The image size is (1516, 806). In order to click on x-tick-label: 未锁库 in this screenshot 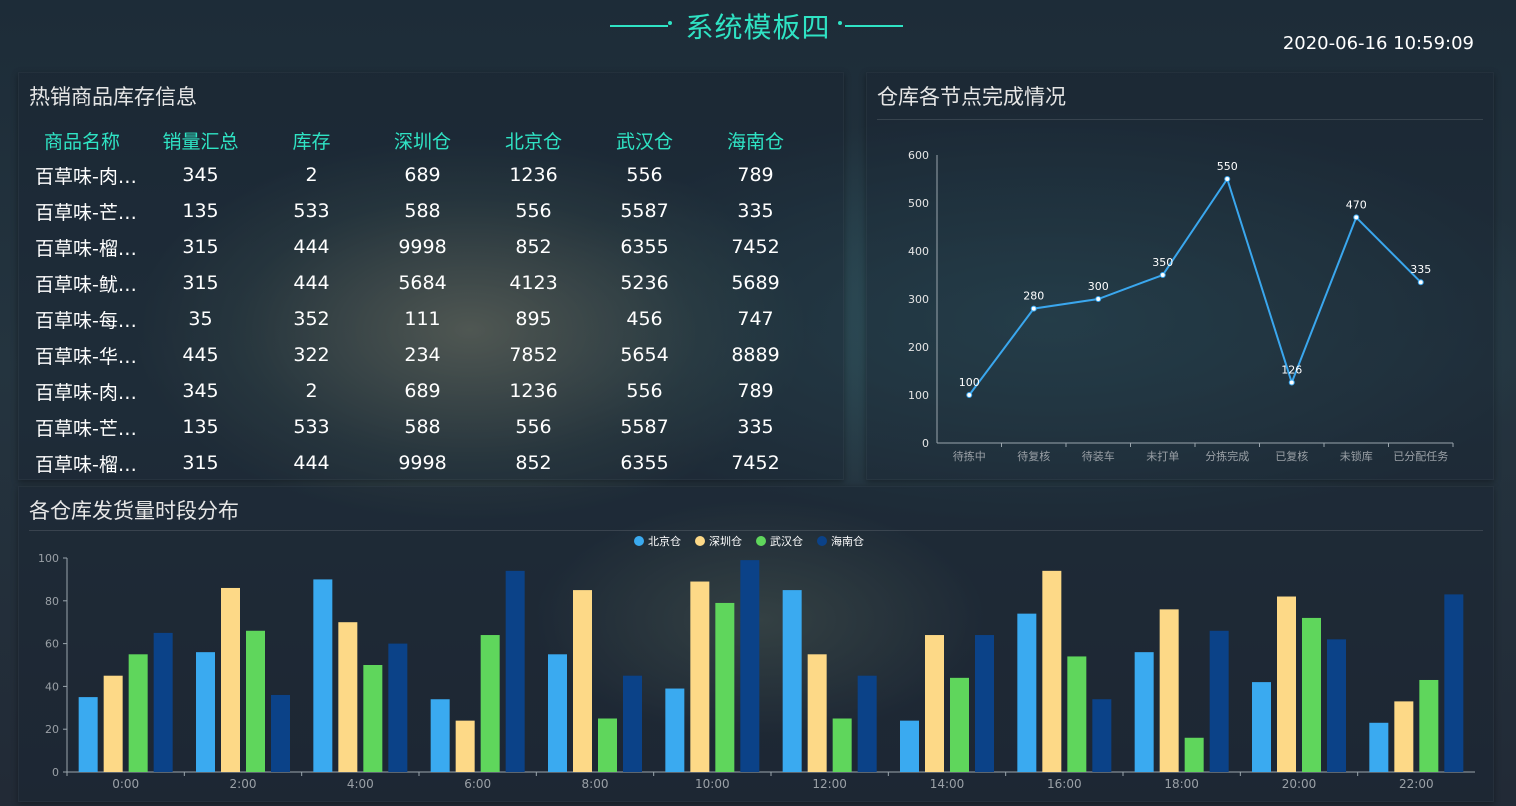, I will do `click(1356, 456)`.